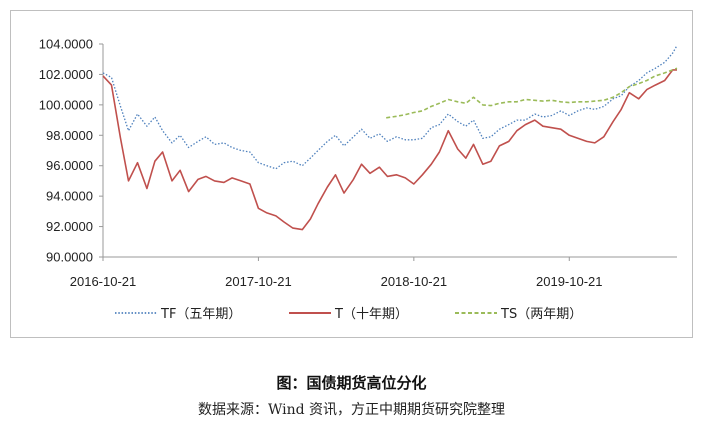 This screenshot has width=703, height=429. I want to click on y-tick-label: 96.0000, so click(69, 165).